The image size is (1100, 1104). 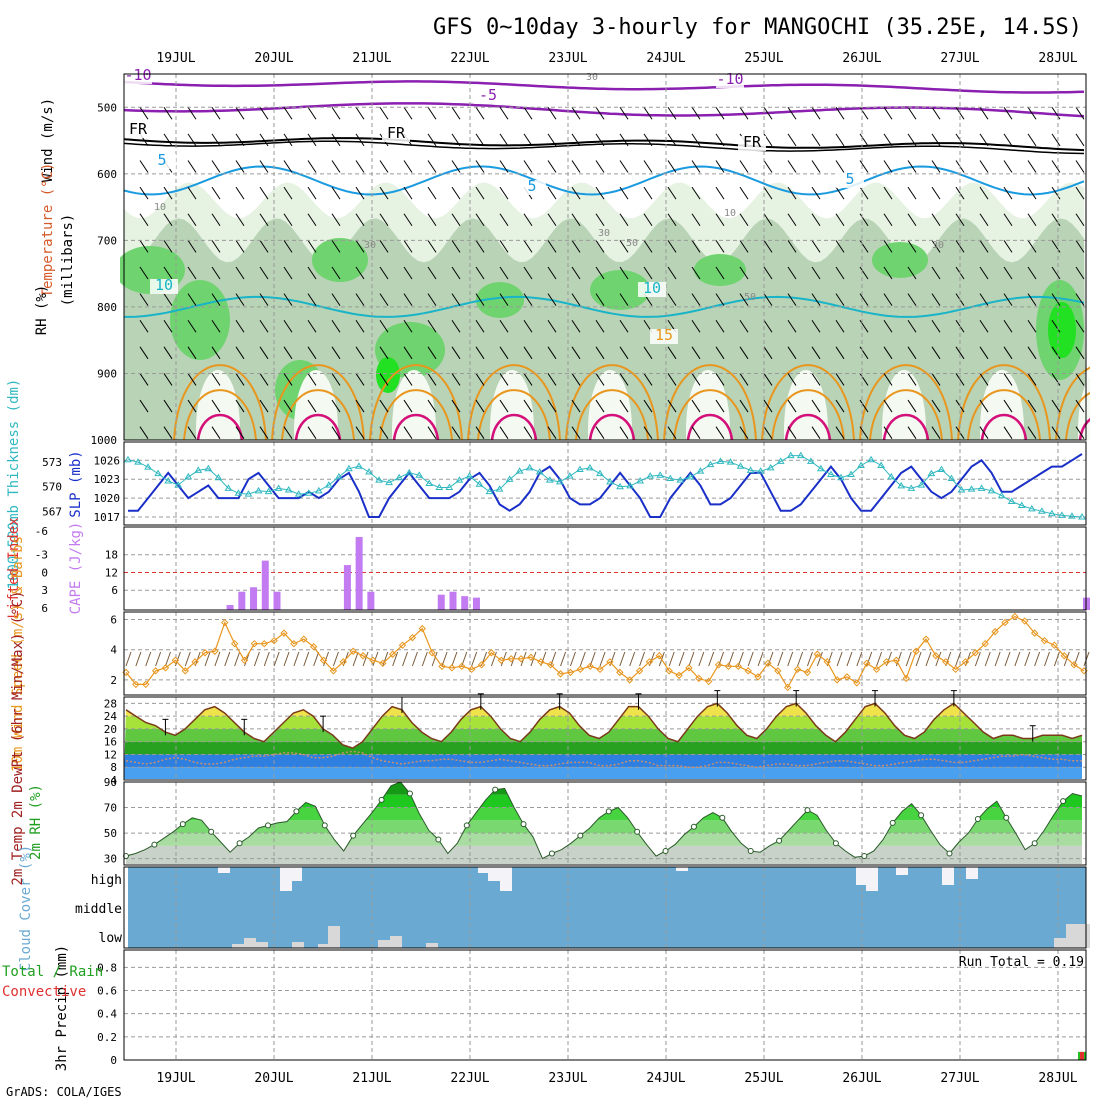 I want to click on cloud-row-label: high, so click(x=106, y=880).